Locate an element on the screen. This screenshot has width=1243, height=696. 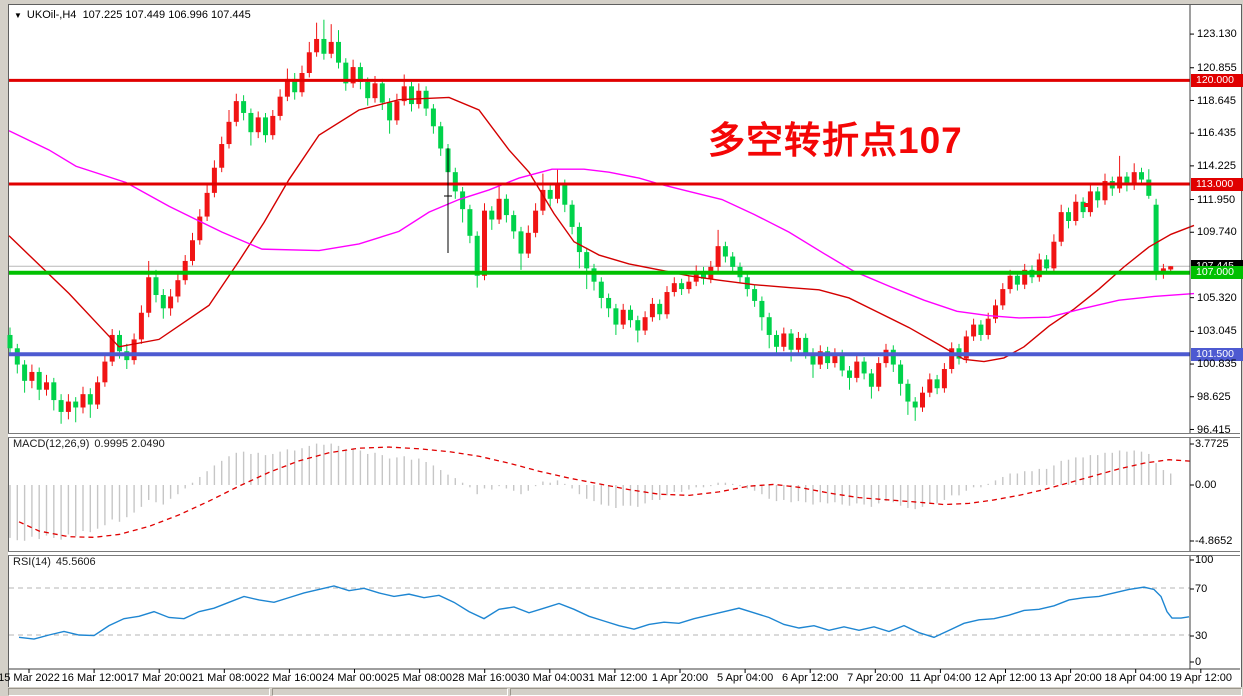
symbol-dropdown-icon: ▼ is located at coordinates (18, 15).